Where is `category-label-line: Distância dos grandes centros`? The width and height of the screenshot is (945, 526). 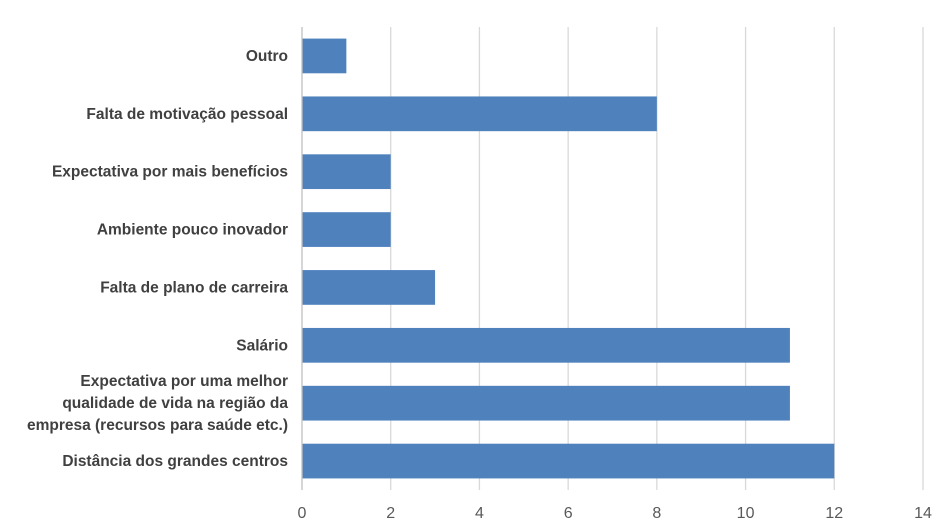
category-label-line: Distância dos grandes centros is located at coordinates (175, 461).